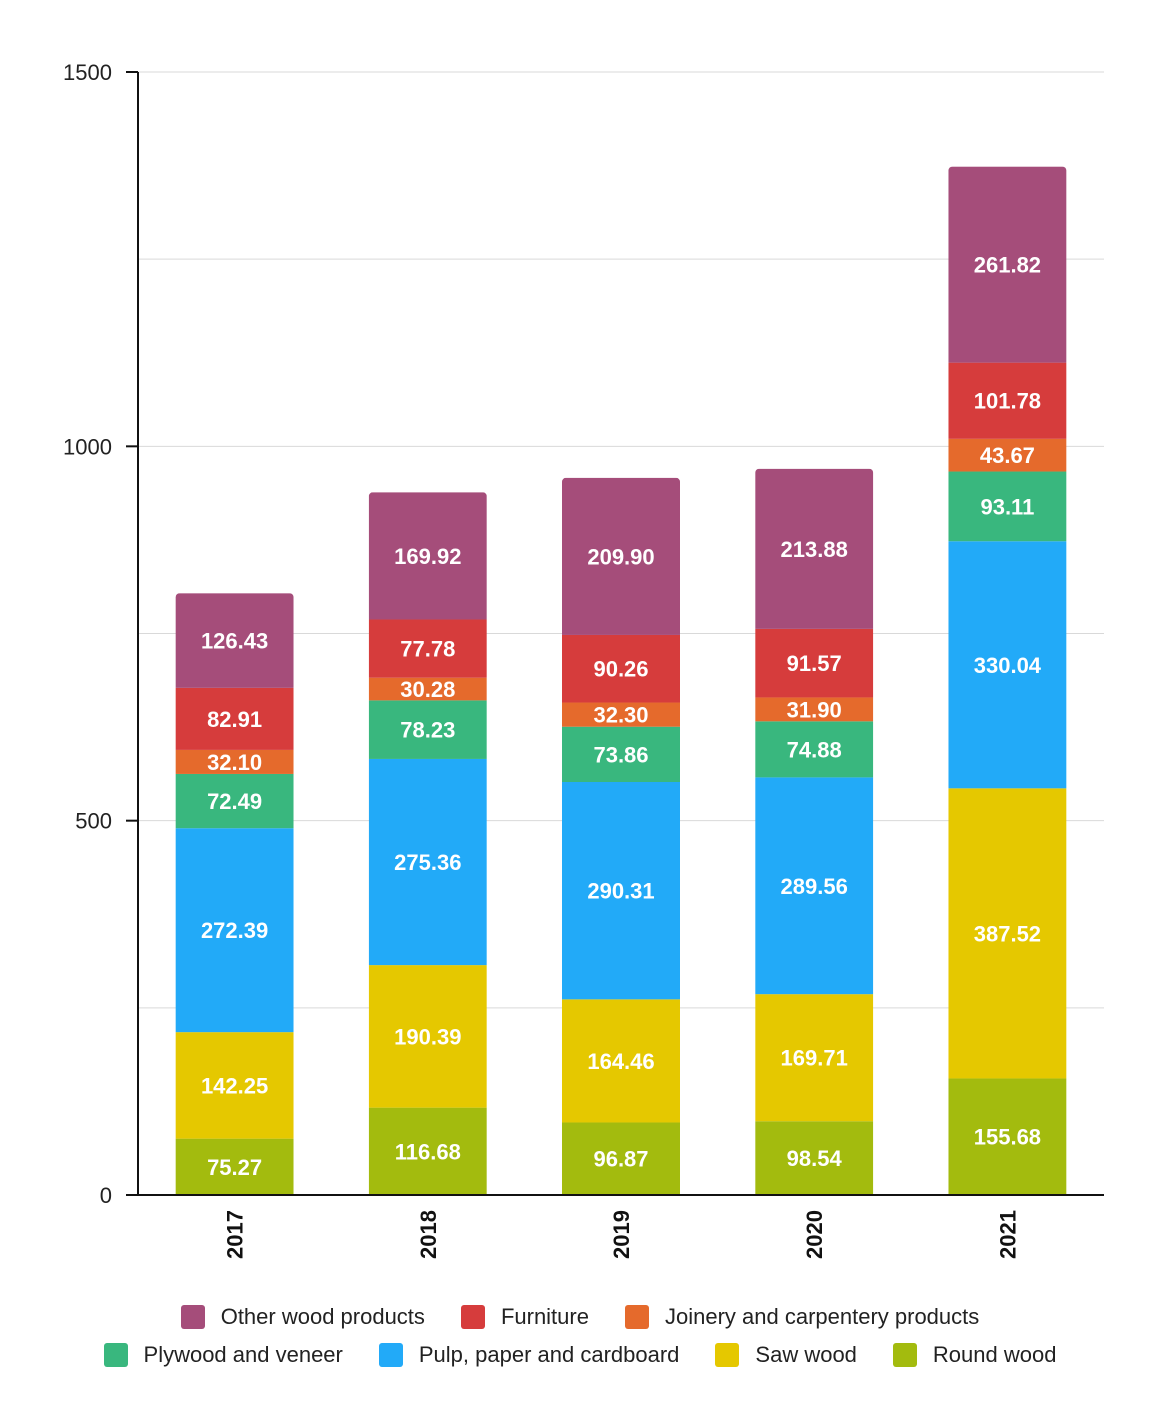 The width and height of the screenshot is (1160, 1428). Describe the element at coordinates (427, 730) in the screenshot. I see `data-label: 78.23` at that location.